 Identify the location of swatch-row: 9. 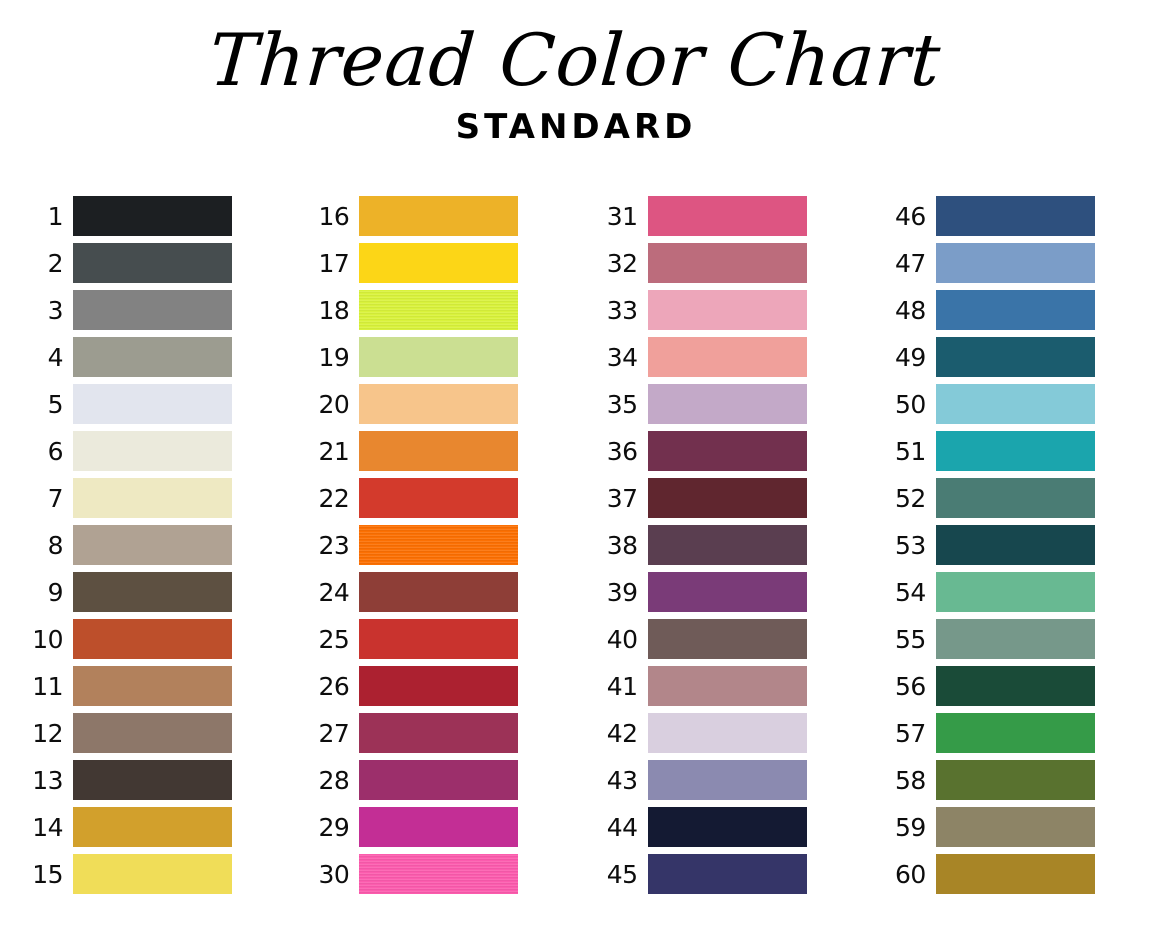
(150, 592).